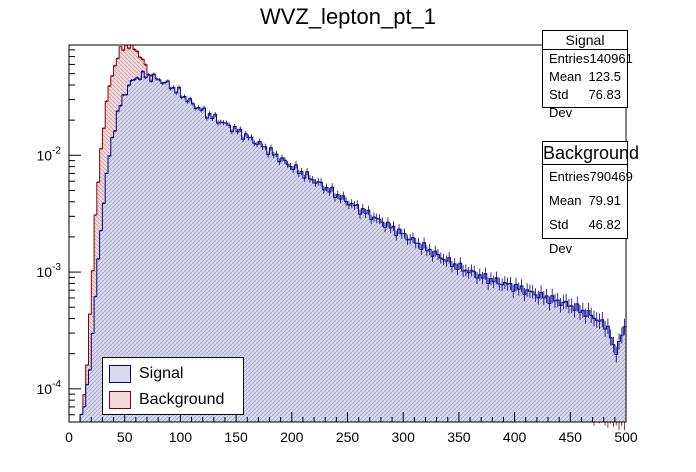 The width and height of the screenshot is (696, 472). Describe the element at coordinates (125, 437) in the screenshot. I see `x-tick-label: 50` at that location.